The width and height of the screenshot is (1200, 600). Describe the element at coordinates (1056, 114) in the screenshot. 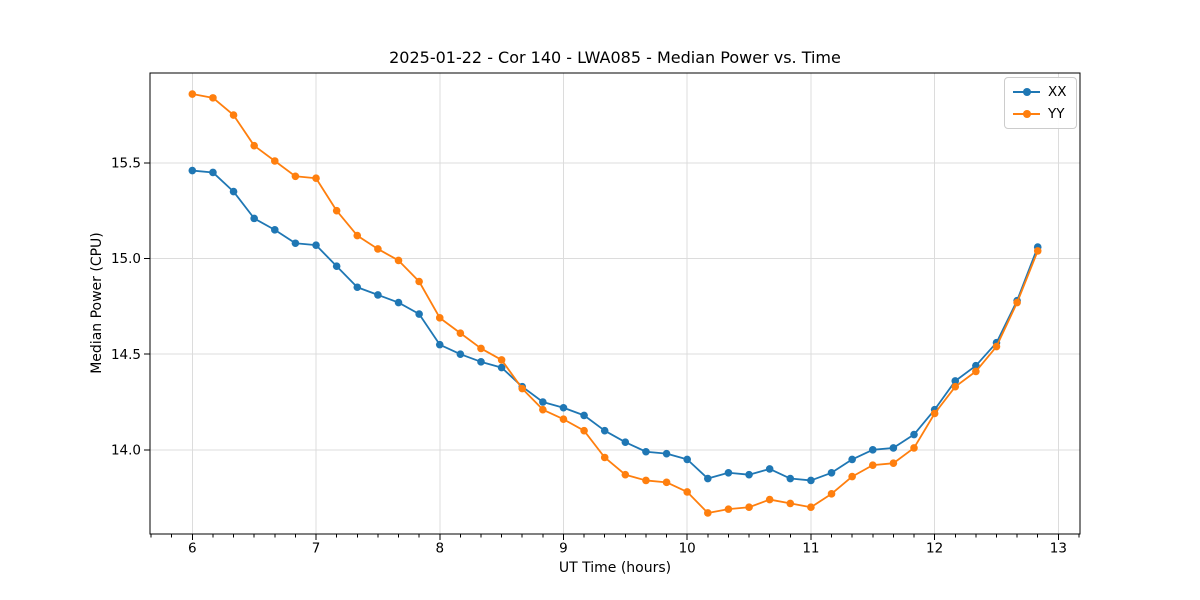

I see `legend-label-yy: YY` at that location.